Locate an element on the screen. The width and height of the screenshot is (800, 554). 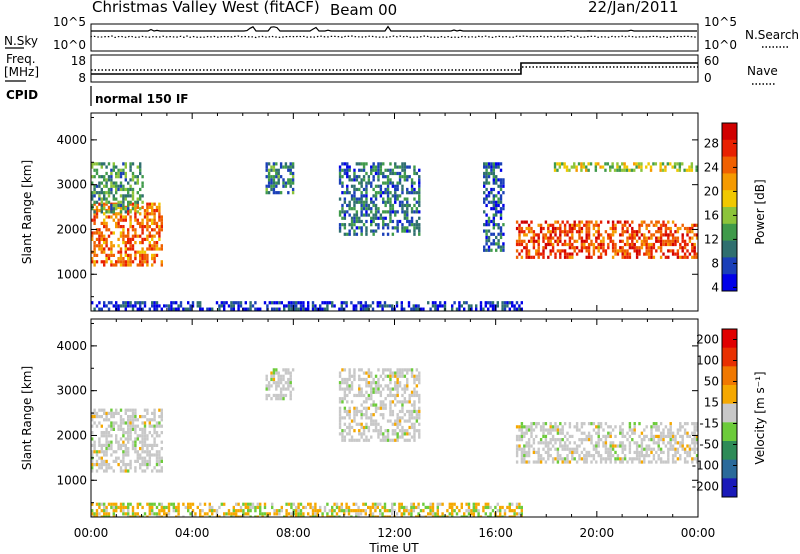
y-tick-label: 3000 is located at coordinates (71, 391).